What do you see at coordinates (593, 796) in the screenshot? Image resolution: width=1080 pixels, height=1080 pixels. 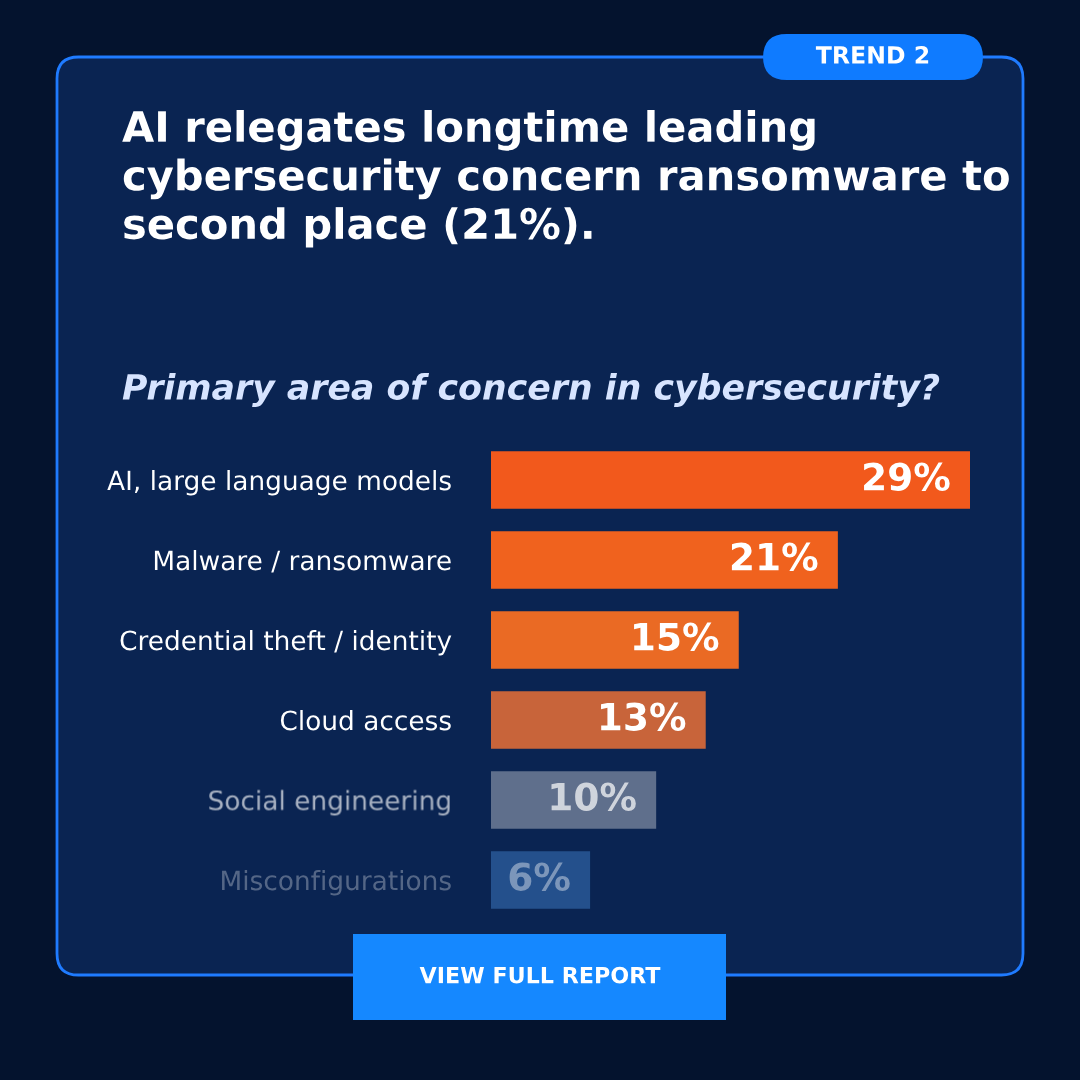 I see `data-label: 10%` at bounding box center [593, 796].